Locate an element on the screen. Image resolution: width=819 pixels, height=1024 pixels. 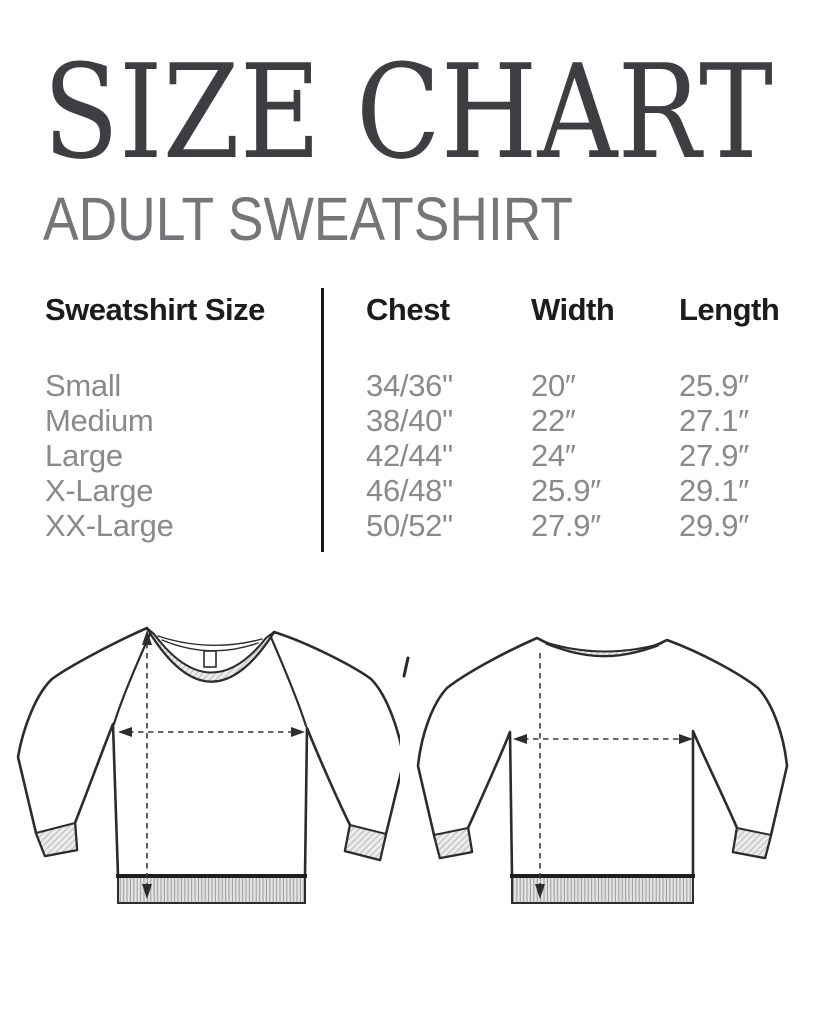
front-collar-ribbing is located at coordinates (210, 655).